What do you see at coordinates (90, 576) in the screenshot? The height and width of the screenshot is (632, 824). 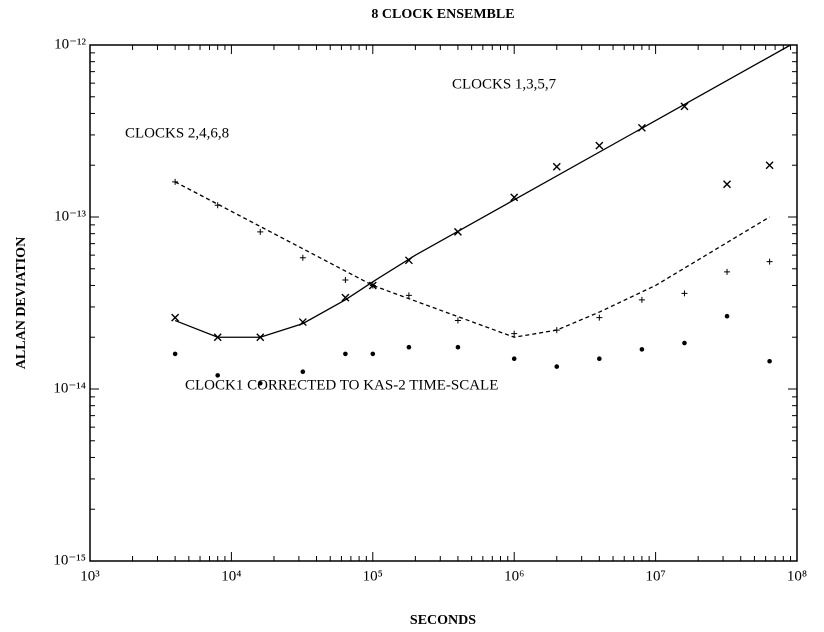 I see `x-tick-label: 10³` at bounding box center [90, 576].